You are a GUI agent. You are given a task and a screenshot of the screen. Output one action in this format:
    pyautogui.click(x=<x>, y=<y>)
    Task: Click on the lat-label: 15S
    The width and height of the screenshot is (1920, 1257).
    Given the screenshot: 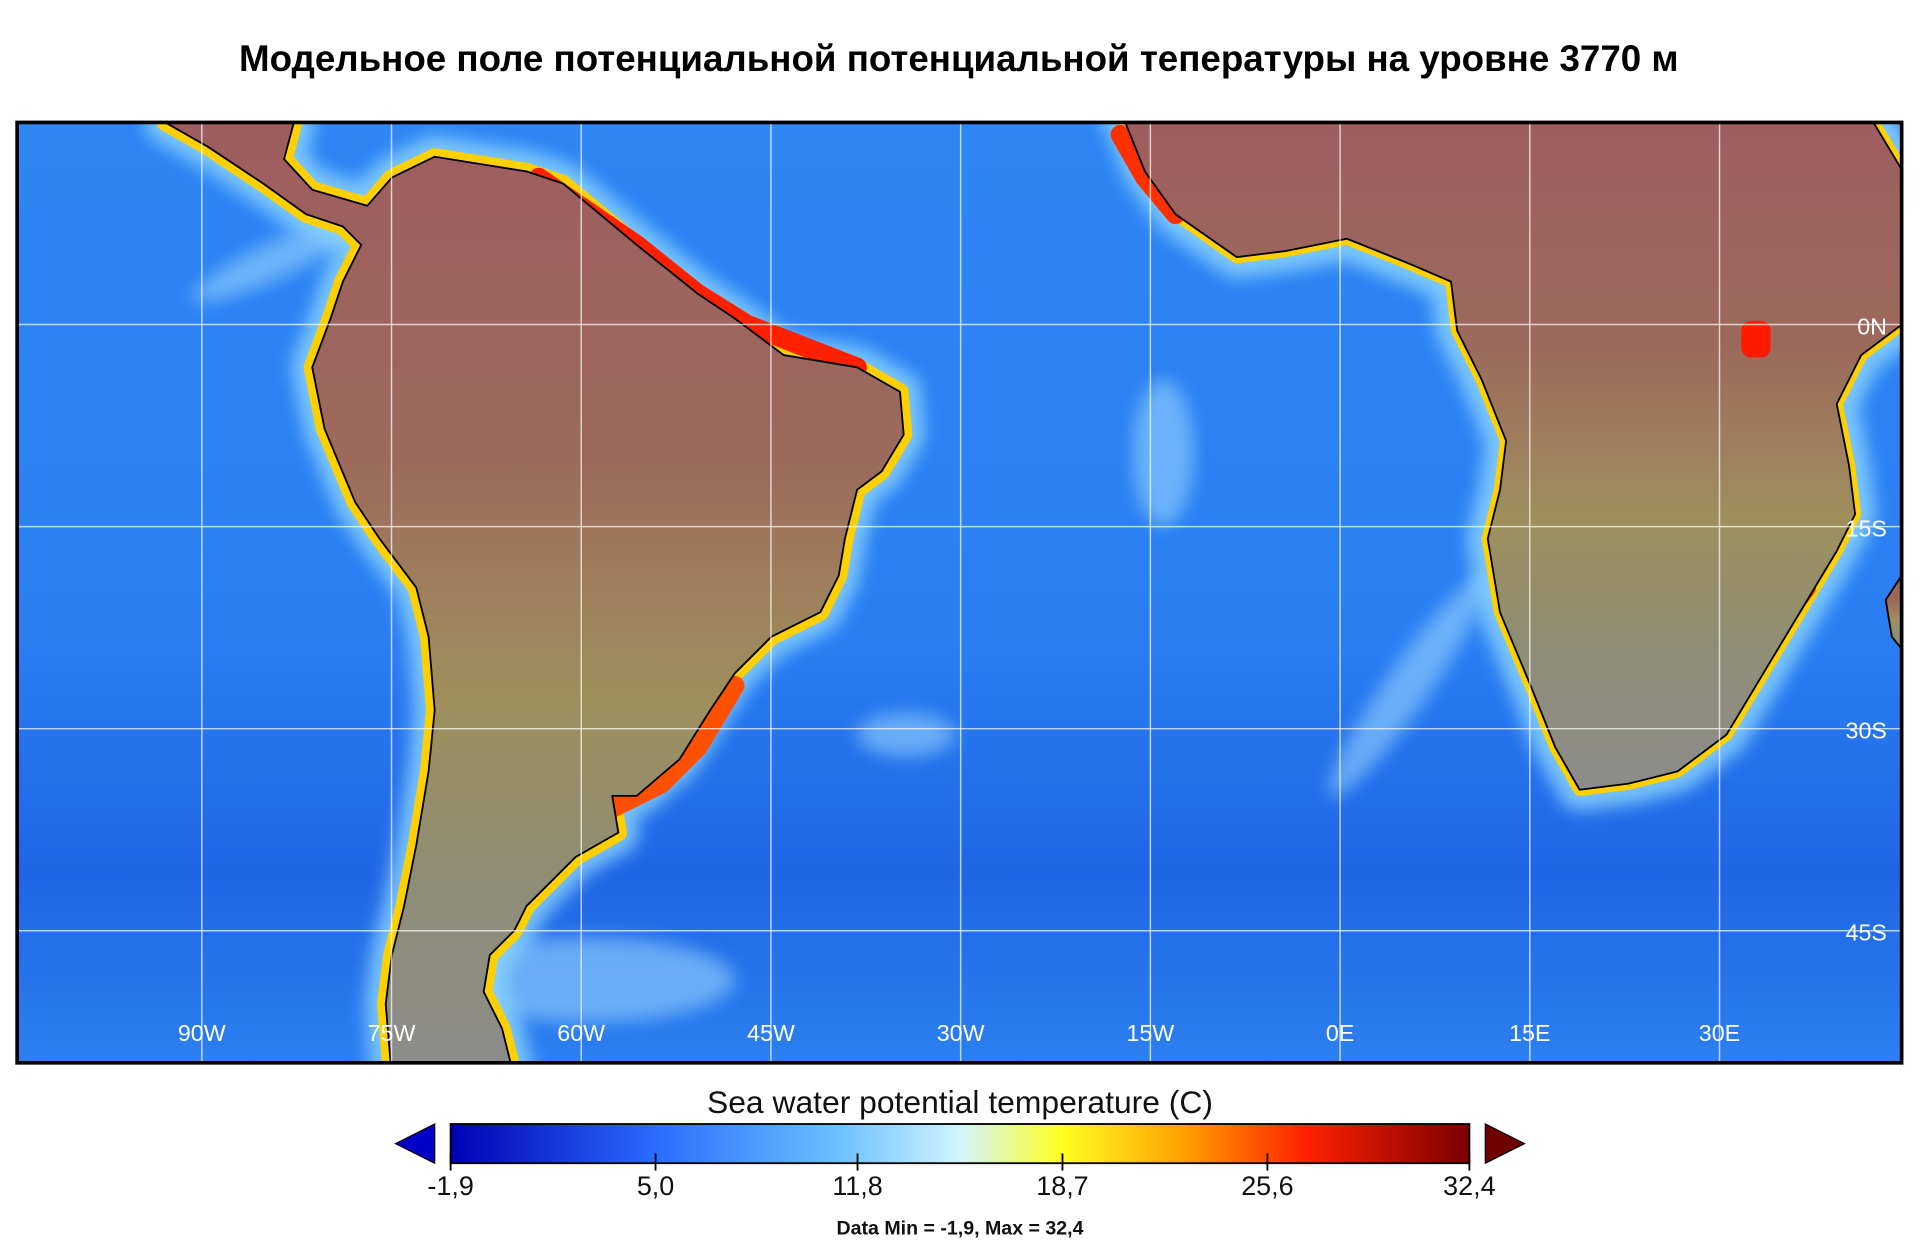 What is the action you would take?
    pyautogui.click(x=1866, y=528)
    